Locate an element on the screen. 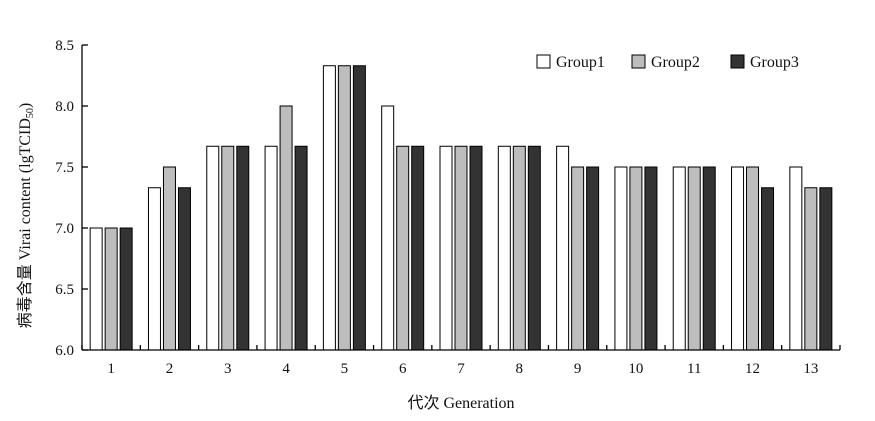 This screenshot has height=421, width=875. y-axis-title: 病毒含量 Virai content (lgTCID50) is located at coordinates (26, 215).